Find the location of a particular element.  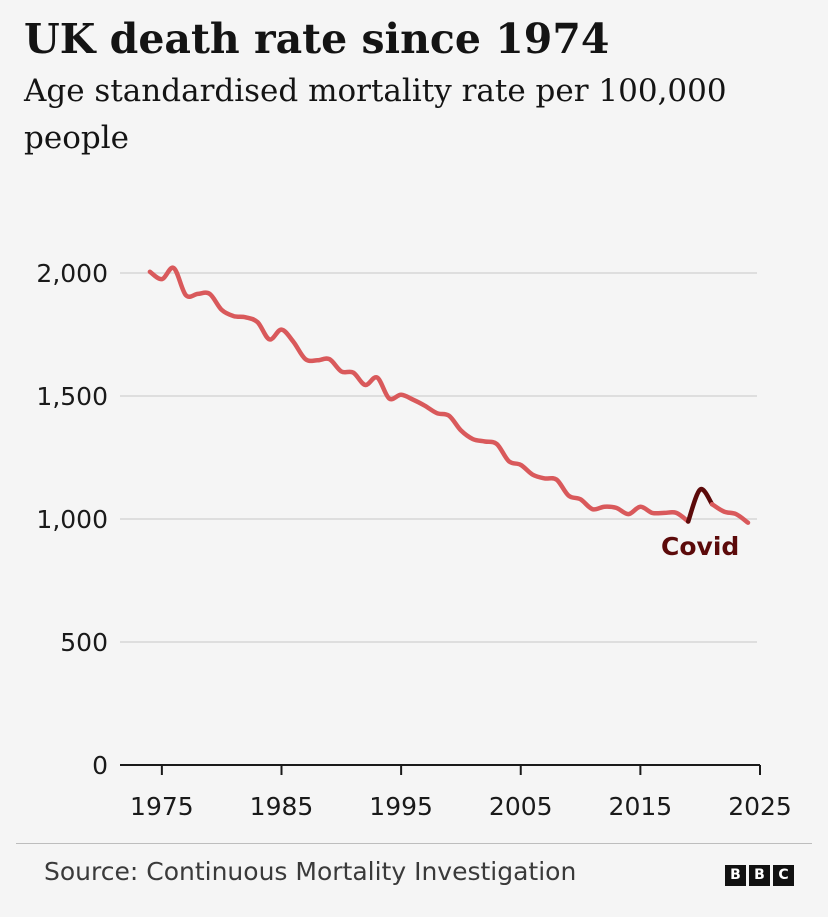

x-tick-label: 1975 is located at coordinates (162, 806).